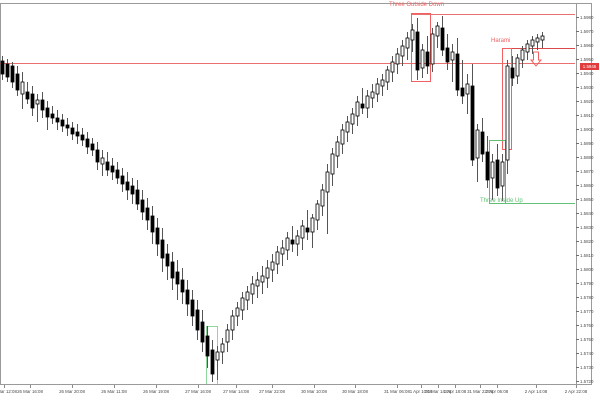 Image resolution: width=600 pixels, height=400 pixels. I want to click on price-tick: 1.5720, so click(588, 381).